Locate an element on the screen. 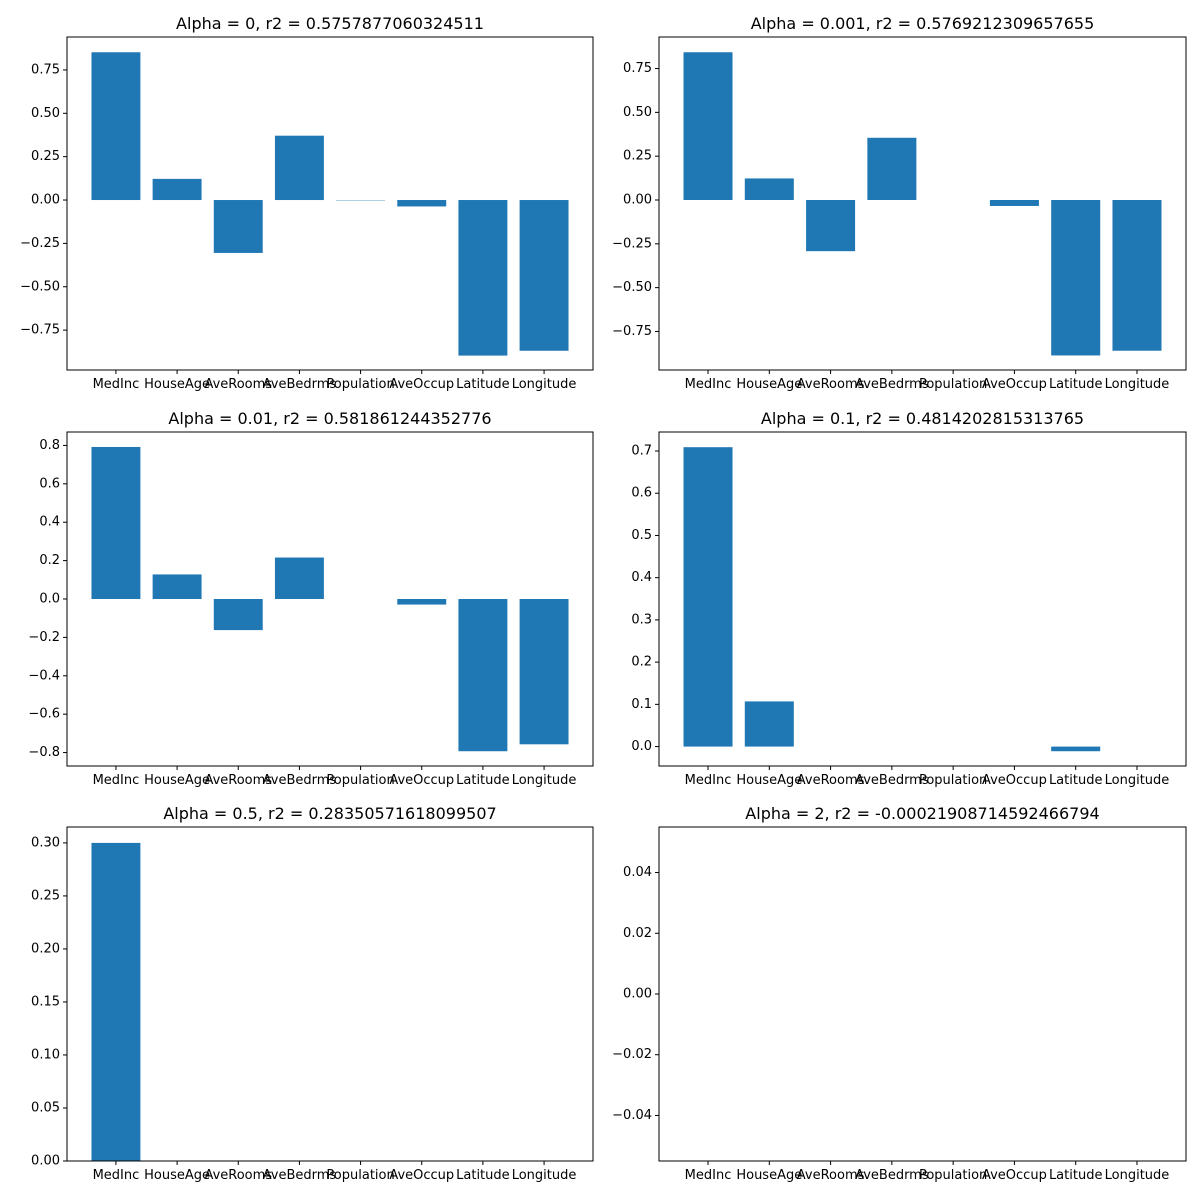 The image size is (1200, 1200). y-tick-label: −0.02 is located at coordinates (632, 1054).